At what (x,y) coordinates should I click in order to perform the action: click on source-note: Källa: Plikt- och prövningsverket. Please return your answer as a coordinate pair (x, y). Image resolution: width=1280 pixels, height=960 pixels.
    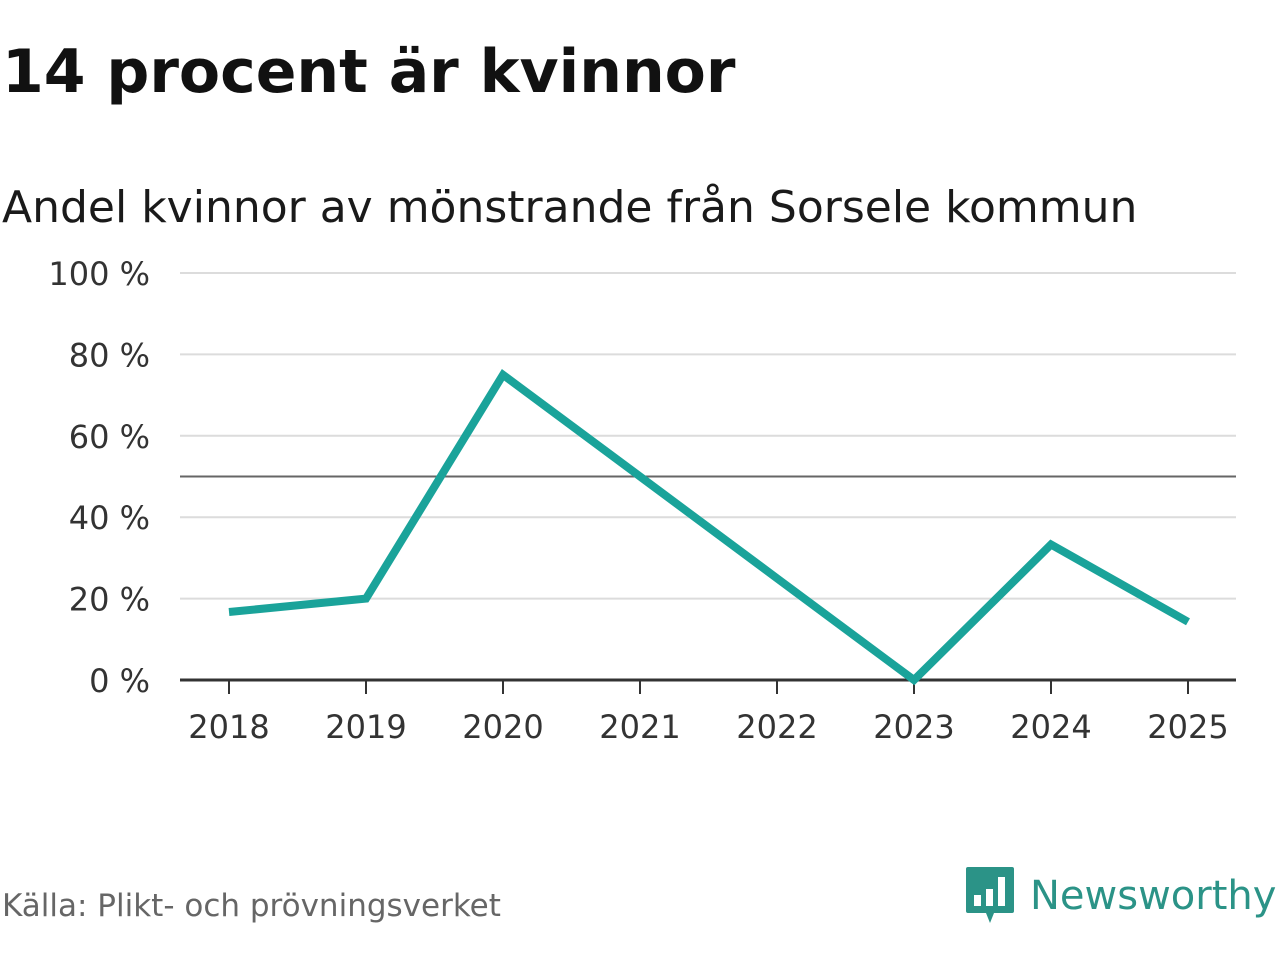
    Looking at the image, I should click on (251, 906).